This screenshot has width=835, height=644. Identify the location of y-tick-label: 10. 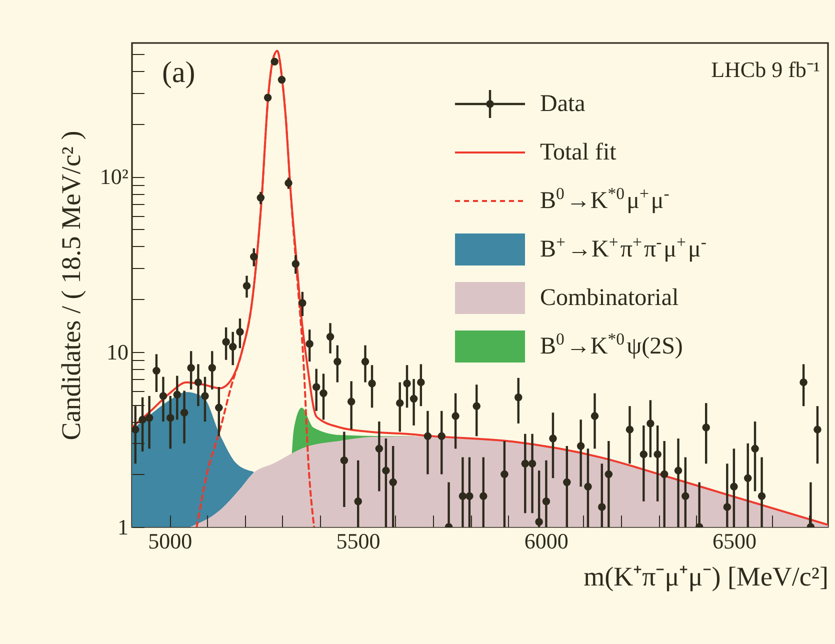
(117, 351).